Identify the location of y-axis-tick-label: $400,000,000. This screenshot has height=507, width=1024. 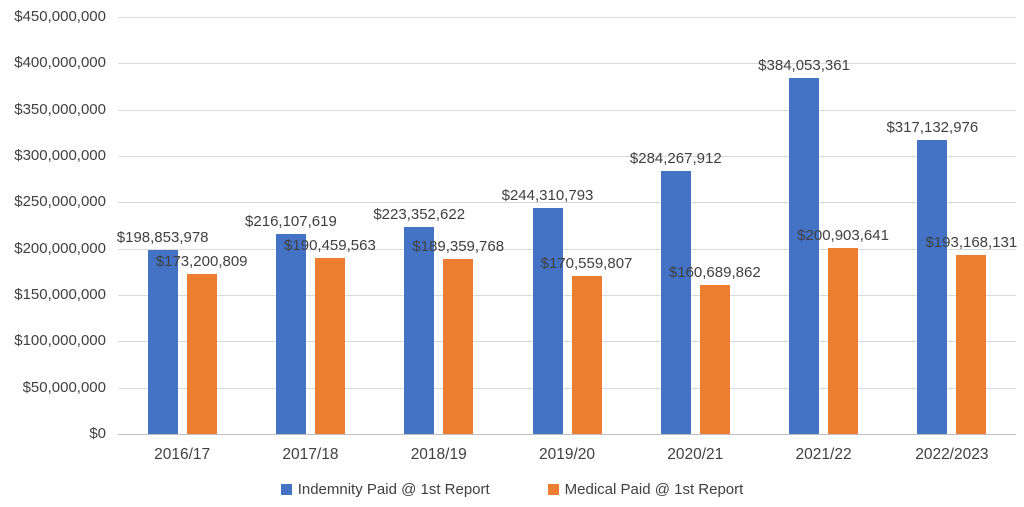
(60, 63).